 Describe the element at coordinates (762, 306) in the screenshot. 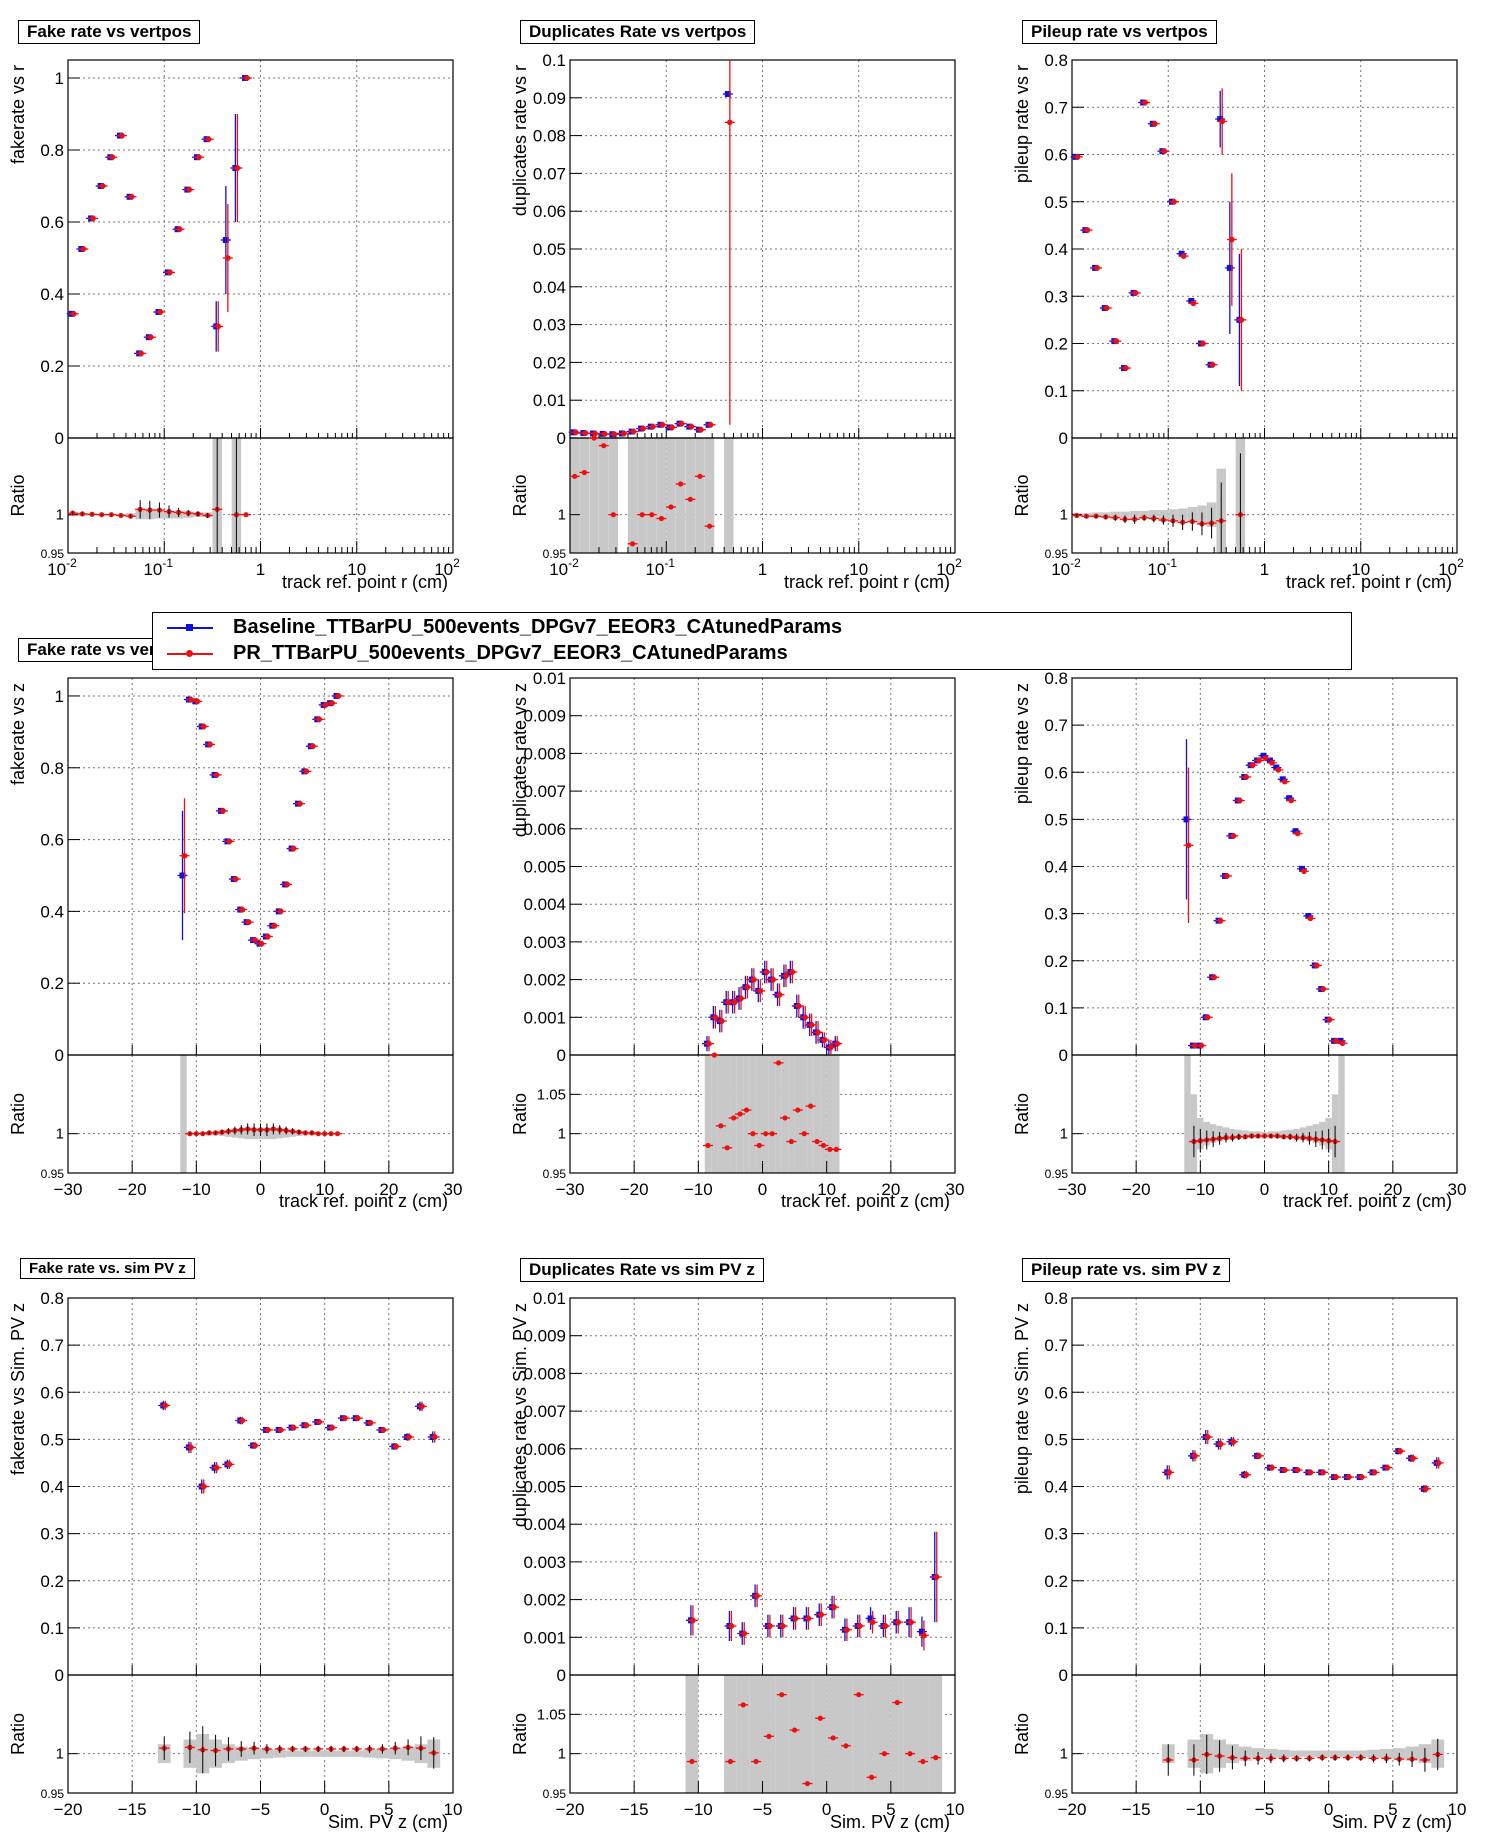

I see `grid-dup_r` at that location.